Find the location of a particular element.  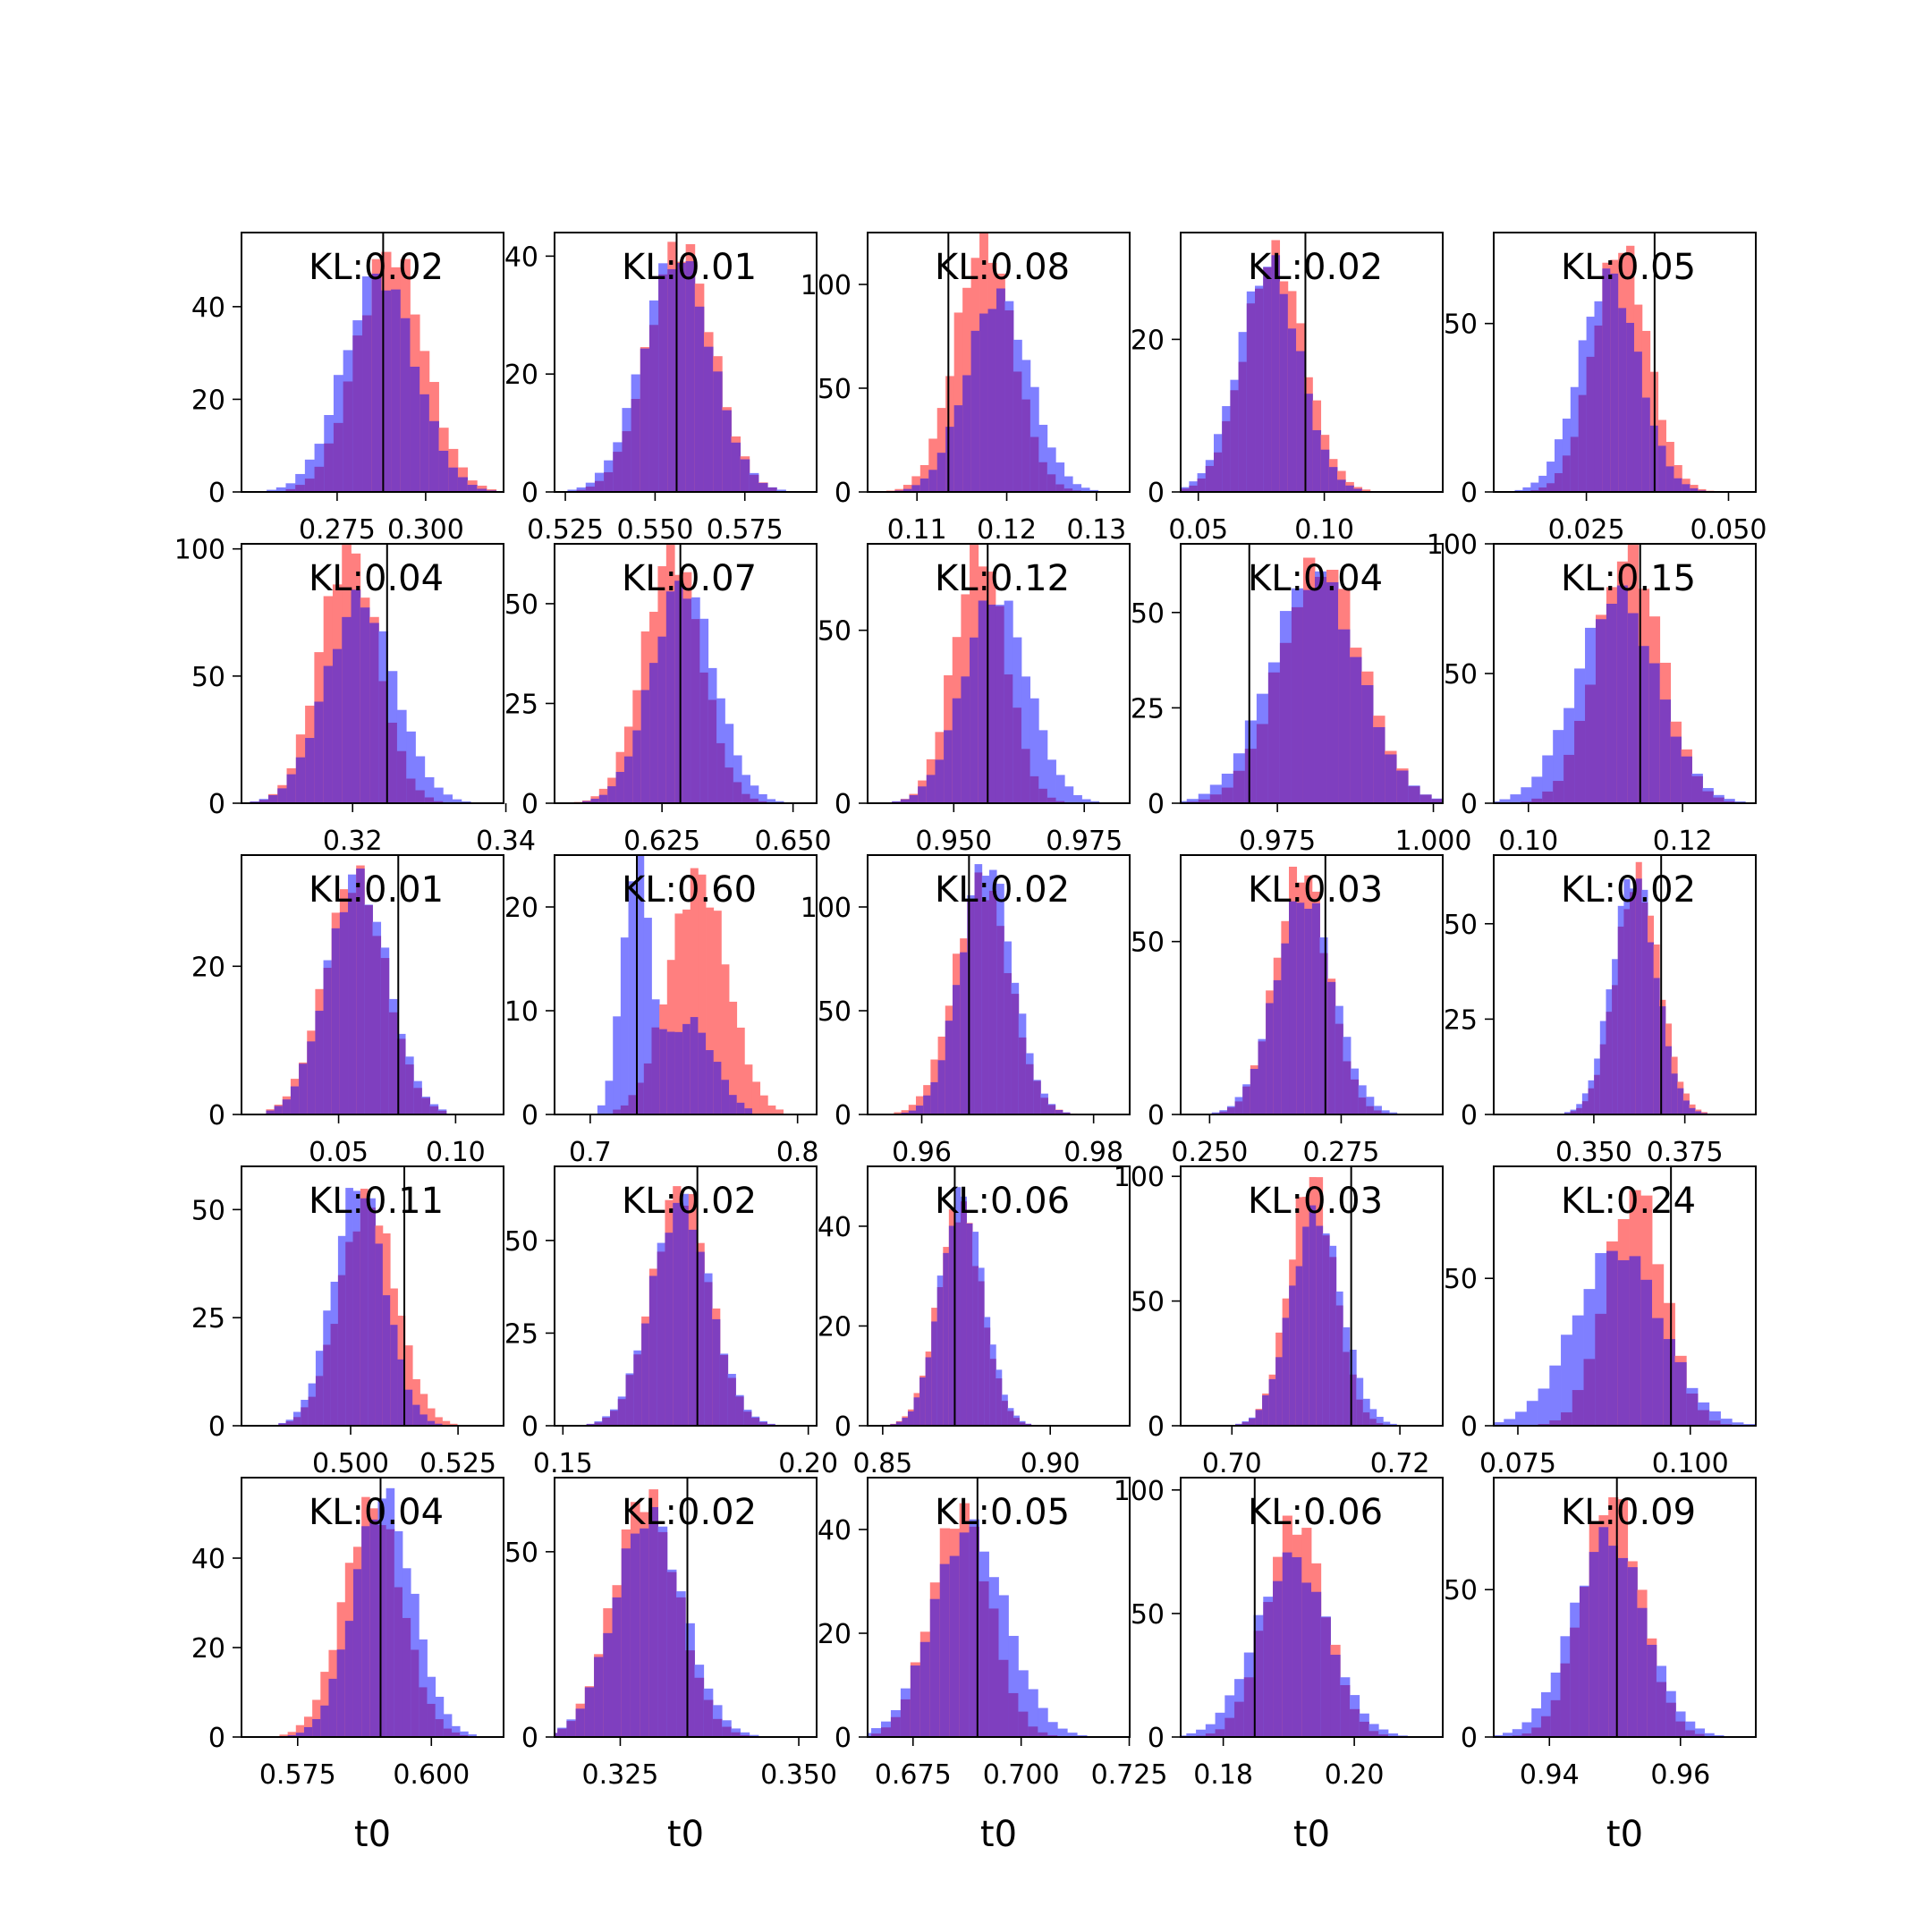

x-tick-label: 0.575 is located at coordinates (745, 530).